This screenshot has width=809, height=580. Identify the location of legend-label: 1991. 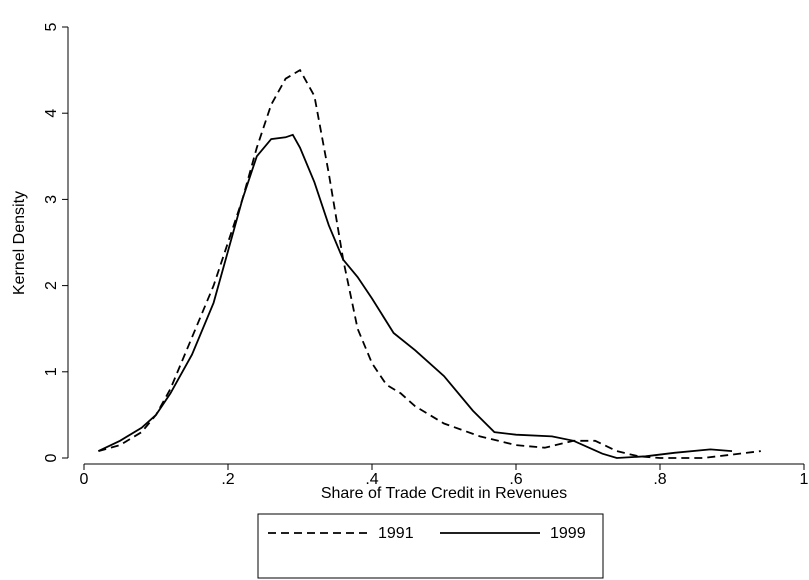
(396, 533).